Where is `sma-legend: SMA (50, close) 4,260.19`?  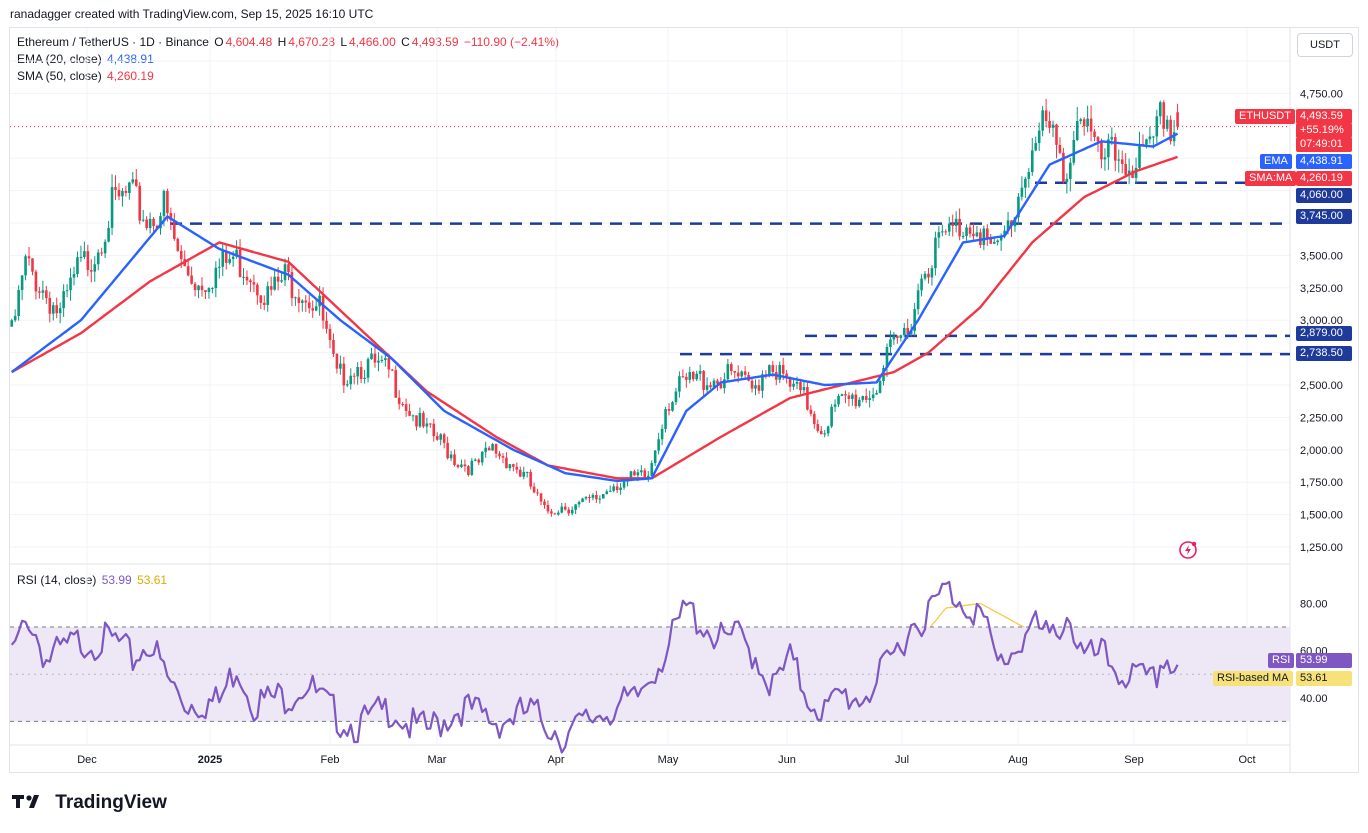
sma-legend: SMA (50, close) 4,260.19 is located at coordinates (86, 76).